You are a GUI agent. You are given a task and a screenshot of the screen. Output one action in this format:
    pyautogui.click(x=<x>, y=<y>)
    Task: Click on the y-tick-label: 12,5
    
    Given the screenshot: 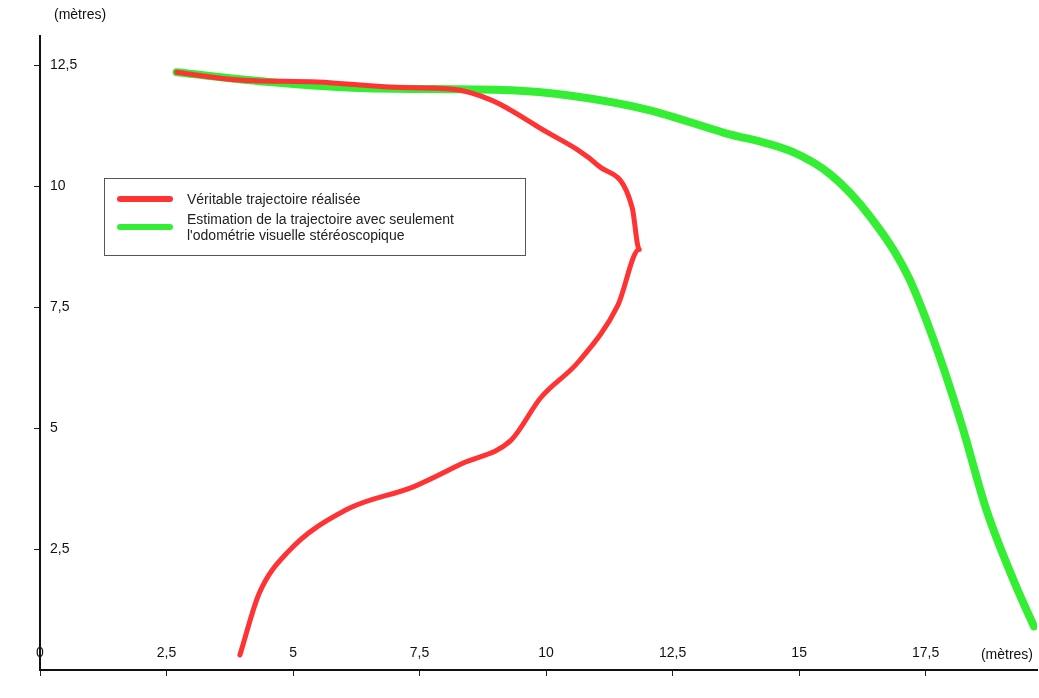 What is the action you would take?
    pyautogui.click(x=64, y=63)
    